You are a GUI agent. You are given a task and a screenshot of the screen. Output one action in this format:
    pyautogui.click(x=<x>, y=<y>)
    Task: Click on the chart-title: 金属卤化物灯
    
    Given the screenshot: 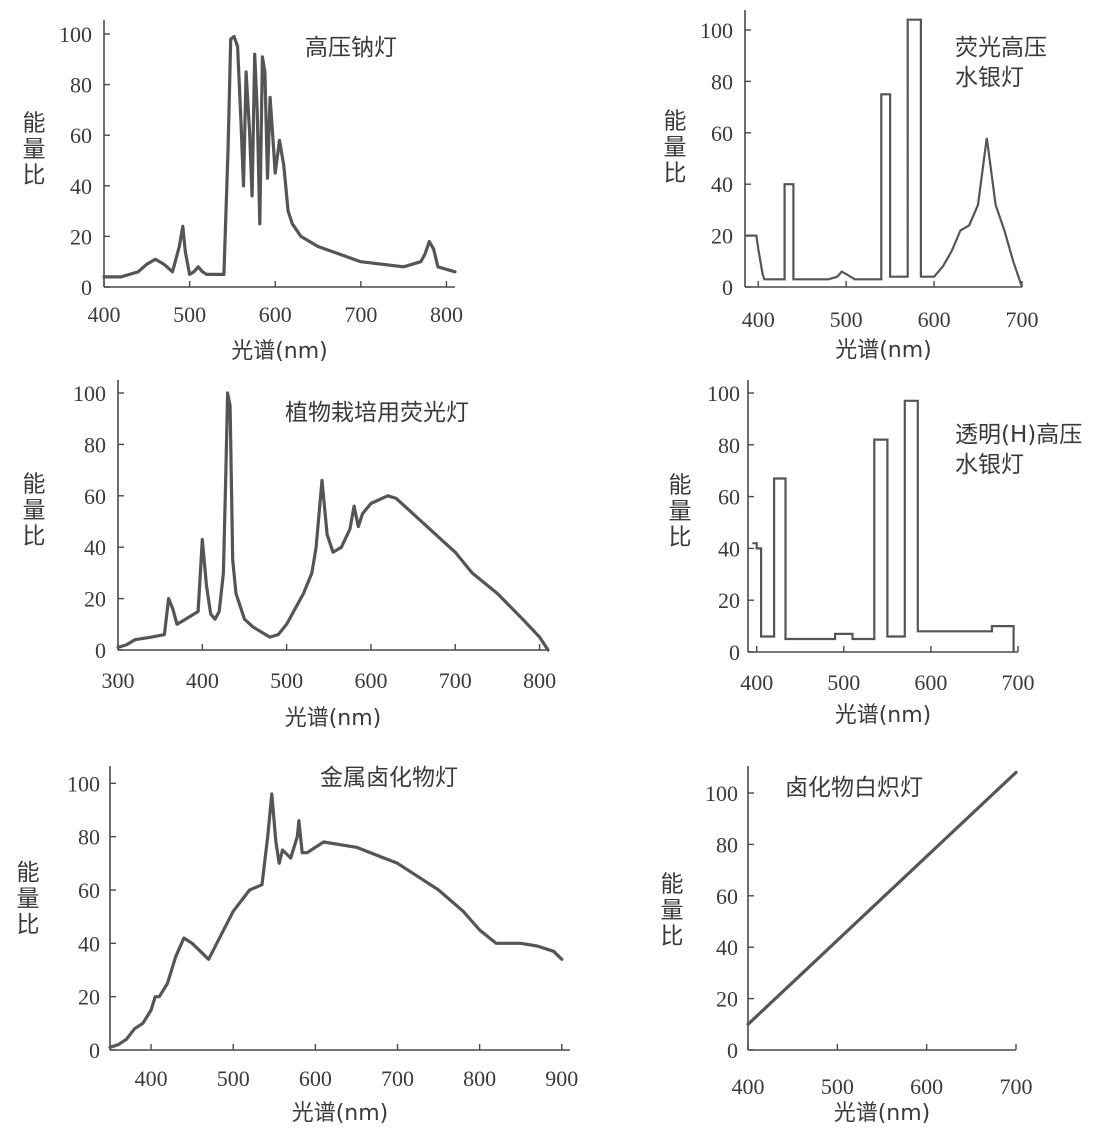 What is the action you would take?
    pyautogui.click(x=389, y=778)
    